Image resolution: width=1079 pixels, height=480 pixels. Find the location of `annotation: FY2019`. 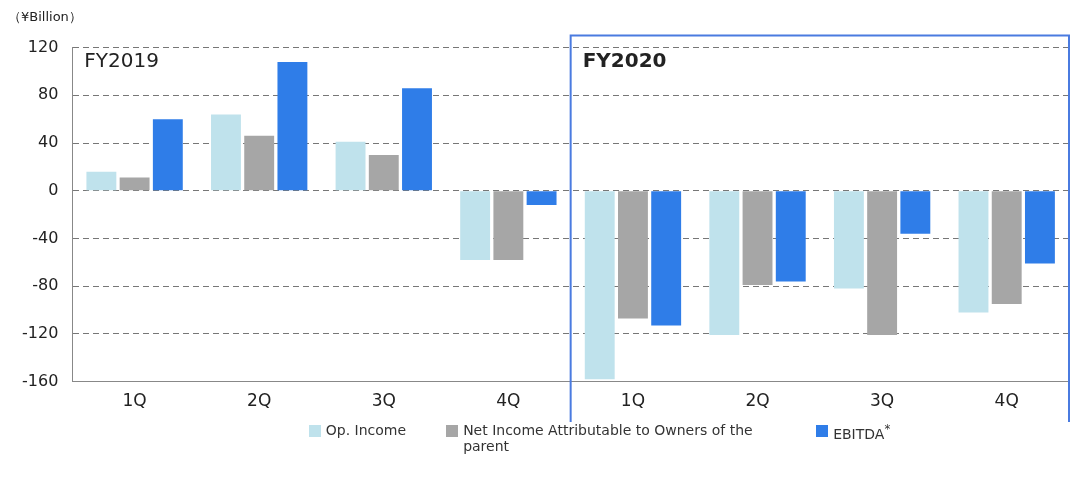

annotation: FY2019 is located at coordinates (121, 59).